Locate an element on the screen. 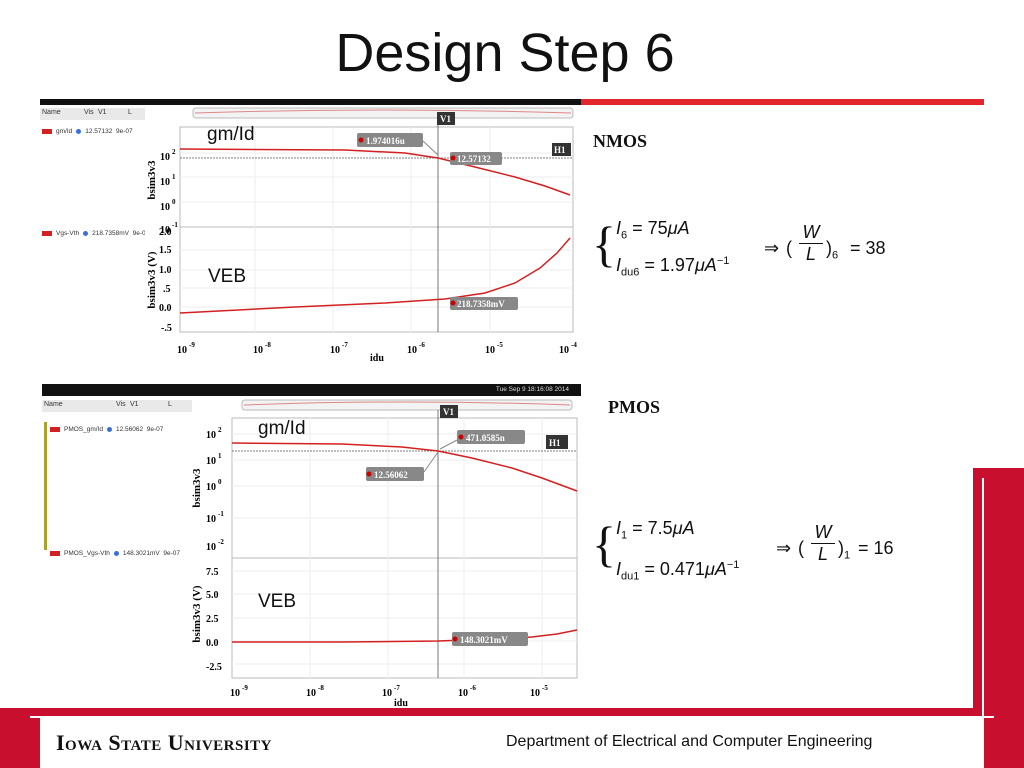  pmos-x-readout: 471.0585n is located at coordinates (482, 440).